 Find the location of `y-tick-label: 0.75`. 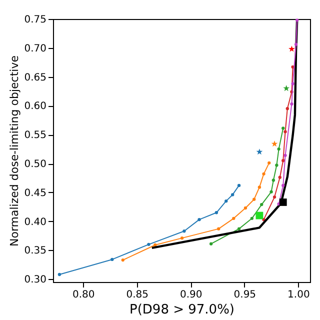

y-tick-label: 0.75 is located at coordinates (35, 20).